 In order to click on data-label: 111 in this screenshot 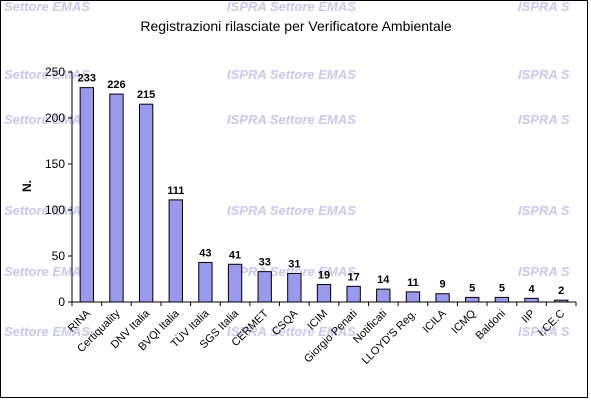, I will do `click(175, 191)`.